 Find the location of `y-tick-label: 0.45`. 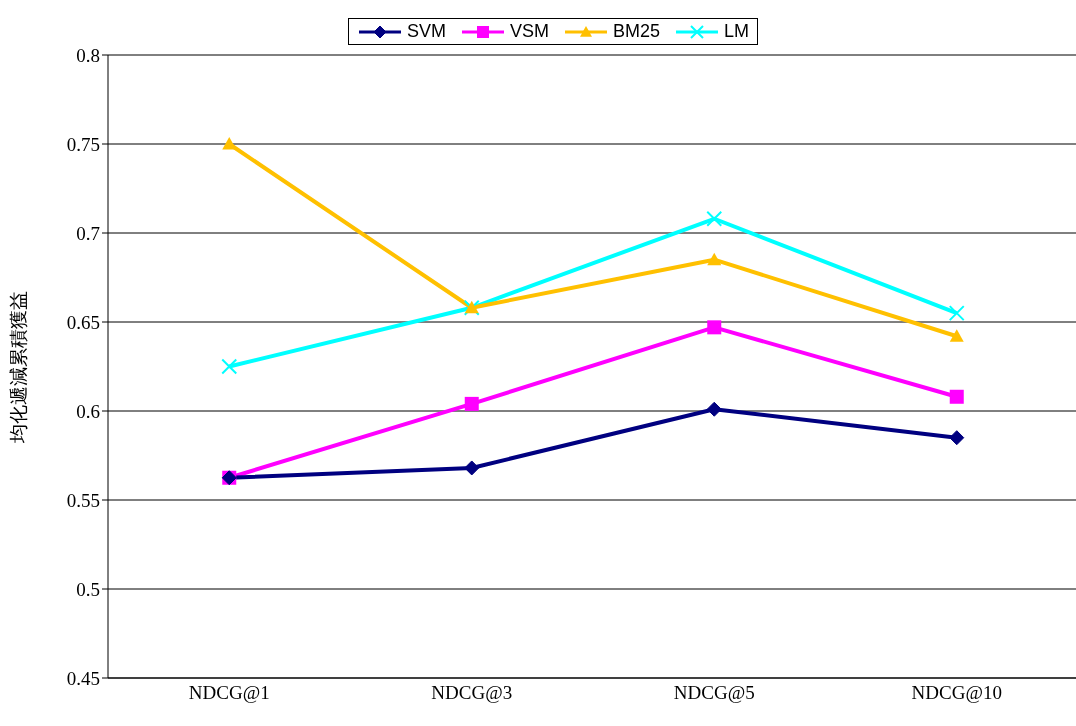

y-tick-label: 0.45 is located at coordinates (83, 678).